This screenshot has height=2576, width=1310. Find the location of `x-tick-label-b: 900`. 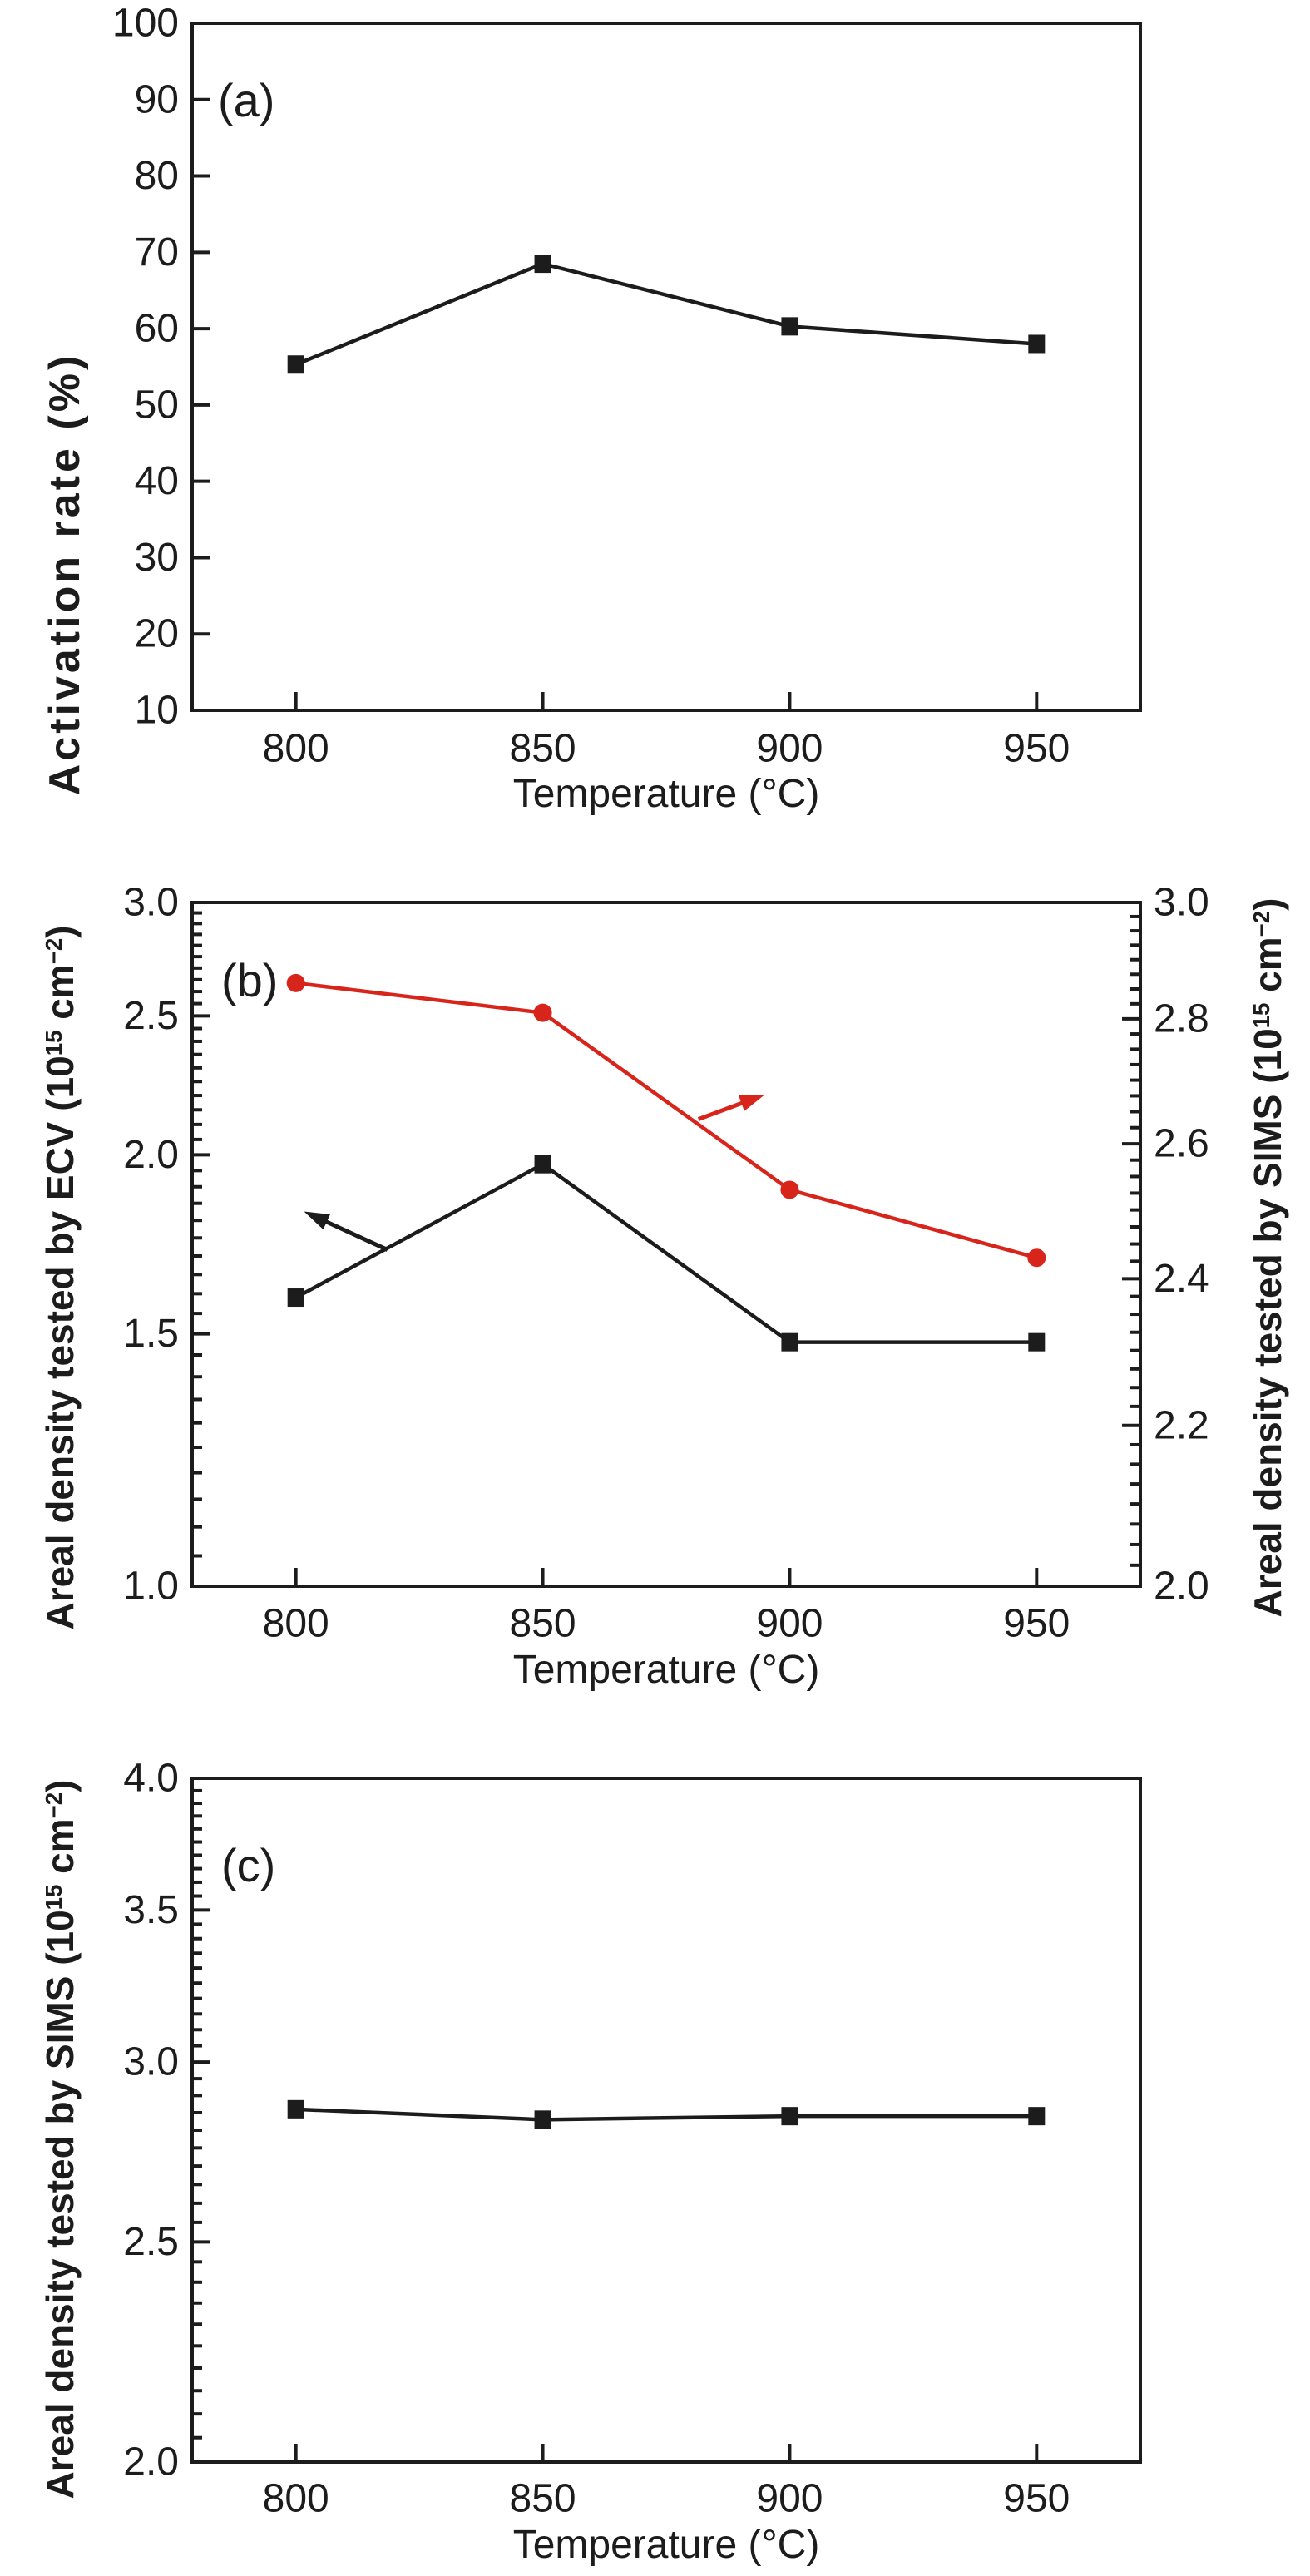

x-tick-label-b: 900 is located at coordinates (790, 1624).